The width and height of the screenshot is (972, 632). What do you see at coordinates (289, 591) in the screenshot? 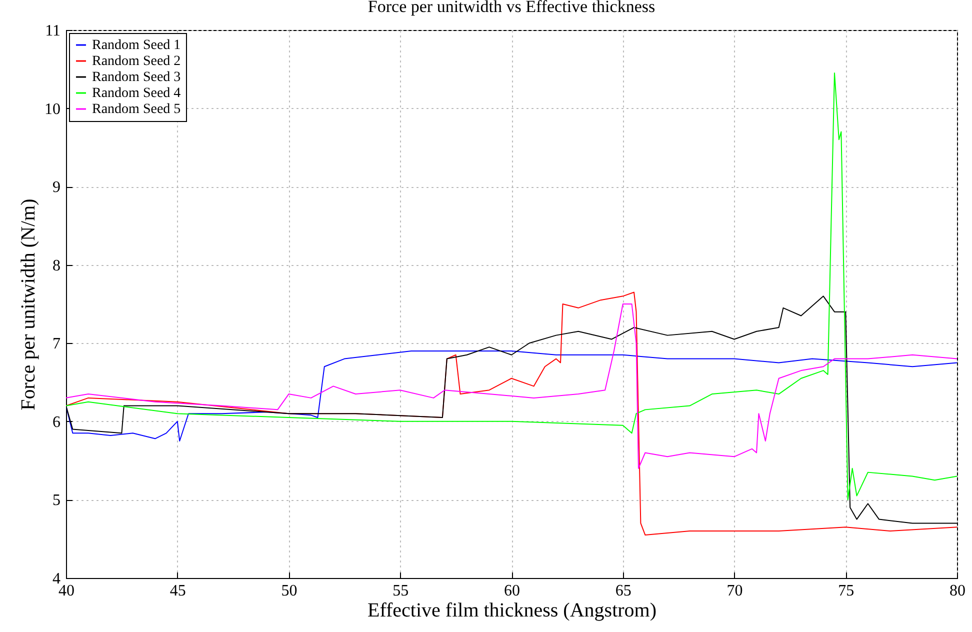
I see `x-tick-label: 50` at bounding box center [289, 591].